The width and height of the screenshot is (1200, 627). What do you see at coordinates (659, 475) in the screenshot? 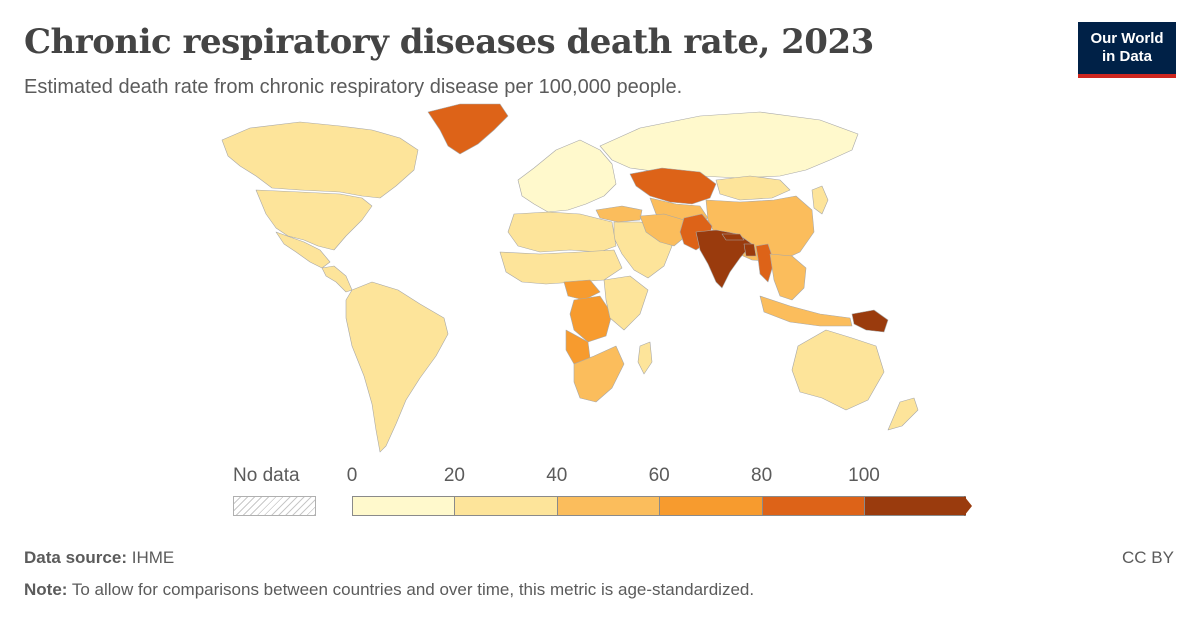
I see `legend-tick-label: 60` at bounding box center [659, 475].